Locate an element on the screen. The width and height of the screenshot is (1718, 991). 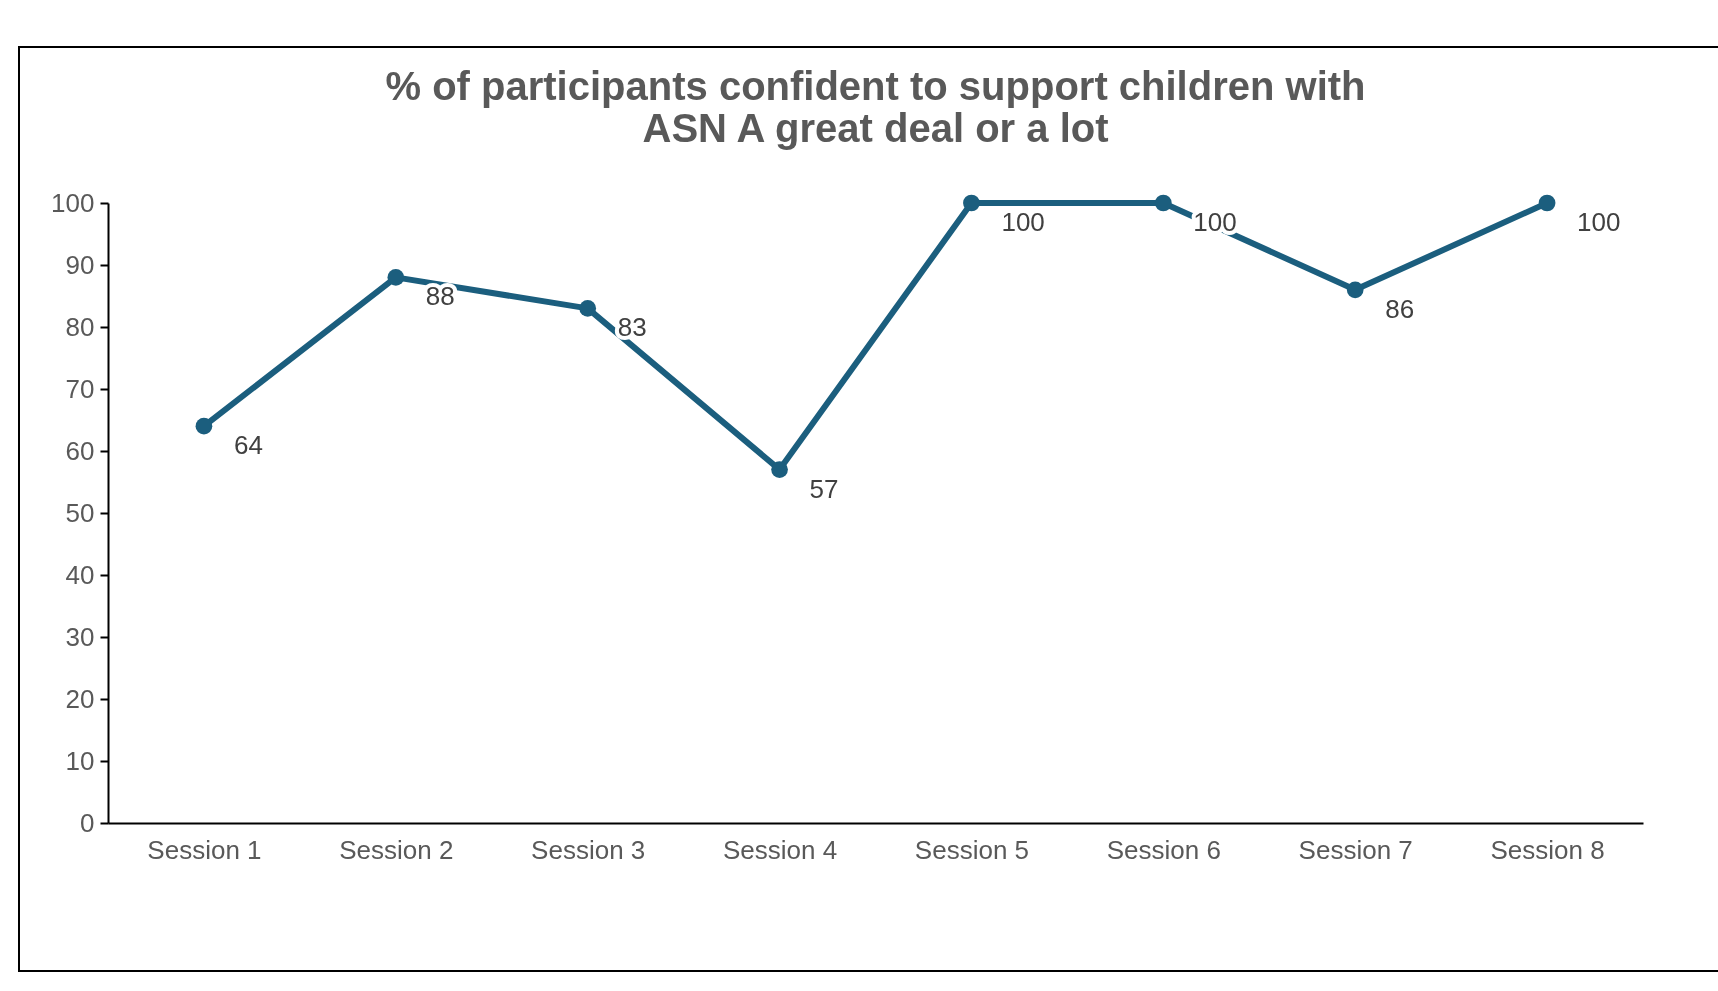
y-tick-label: 50 is located at coordinates (80, 512).